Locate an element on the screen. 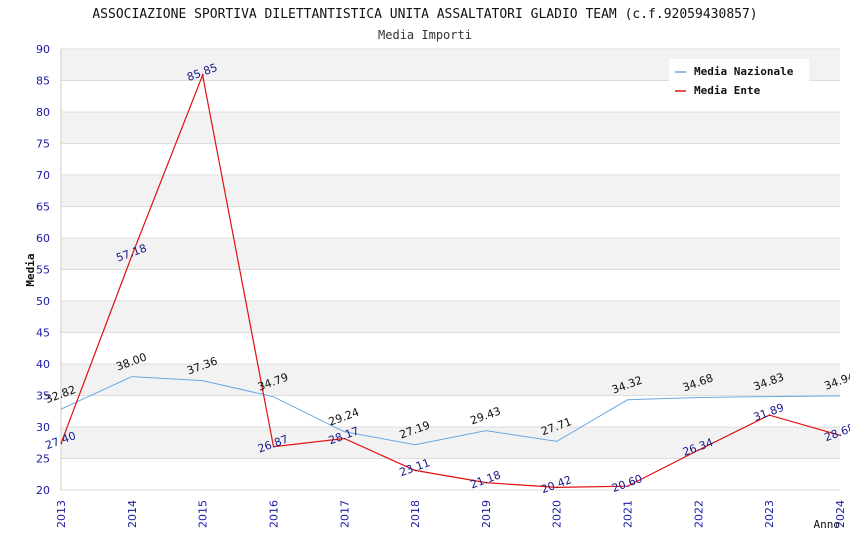 The width and height of the screenshot is (850, 550). legend: Media Nazionale Media Ente is located at coordinates (739, 80).